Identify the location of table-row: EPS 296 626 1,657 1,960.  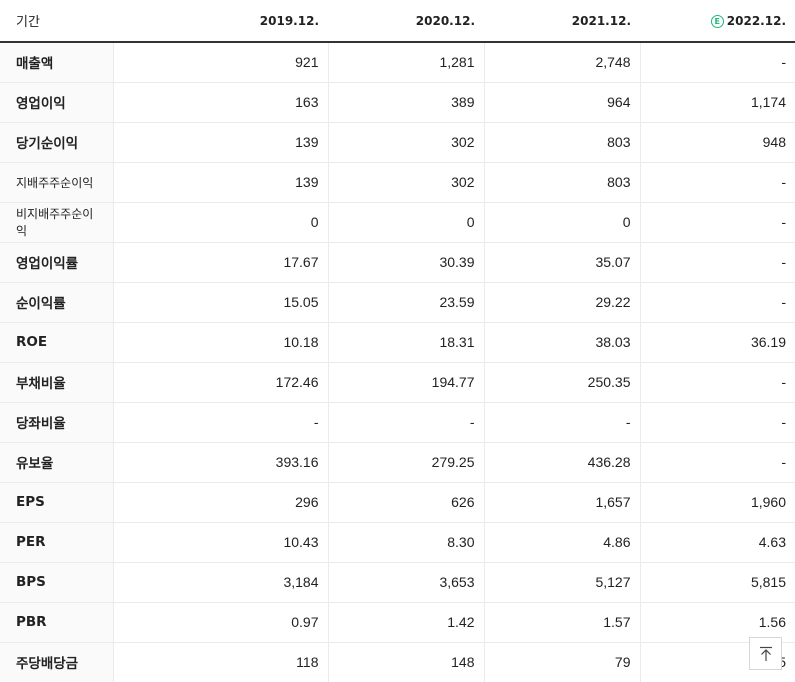
(397, 502).